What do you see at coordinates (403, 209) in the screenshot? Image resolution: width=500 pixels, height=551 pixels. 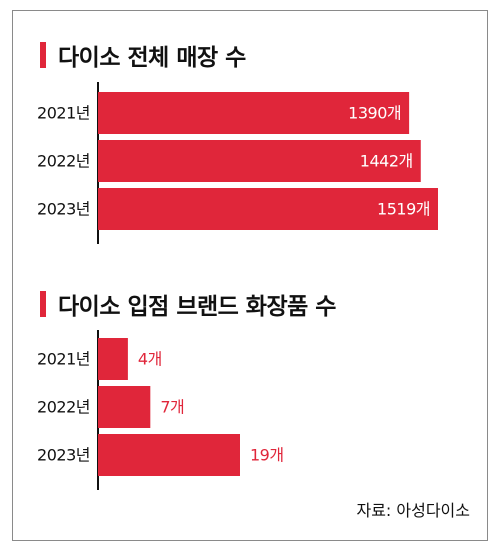 I see `chart1-data-label: 1519개` at bounding box center [403, 209].